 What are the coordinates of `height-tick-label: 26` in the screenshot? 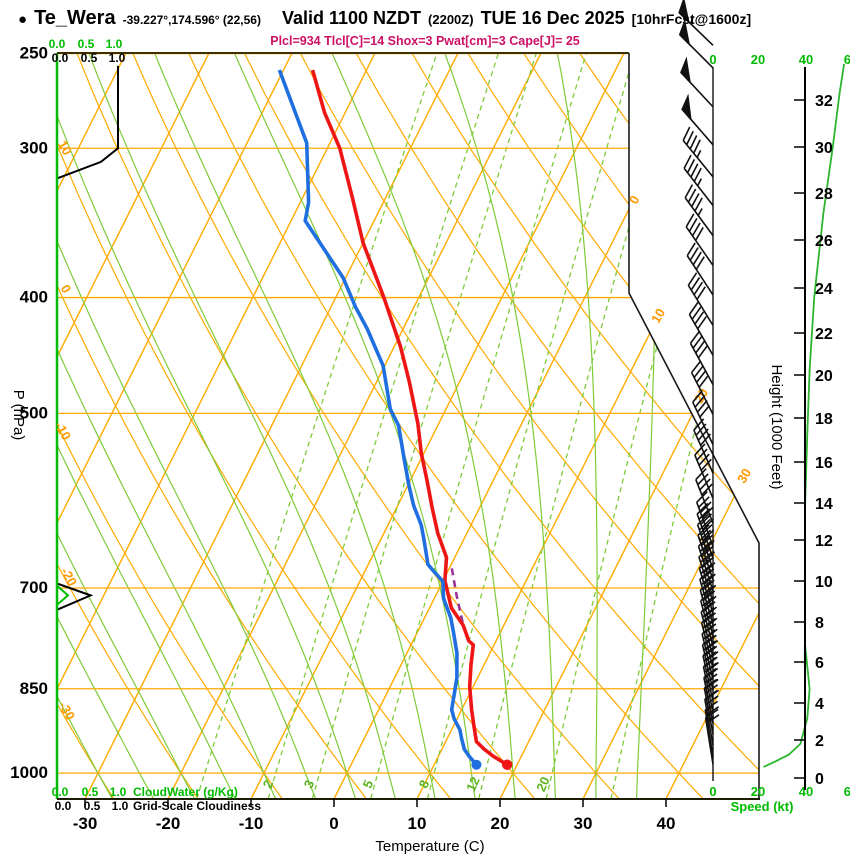 It's located at (824, 241).